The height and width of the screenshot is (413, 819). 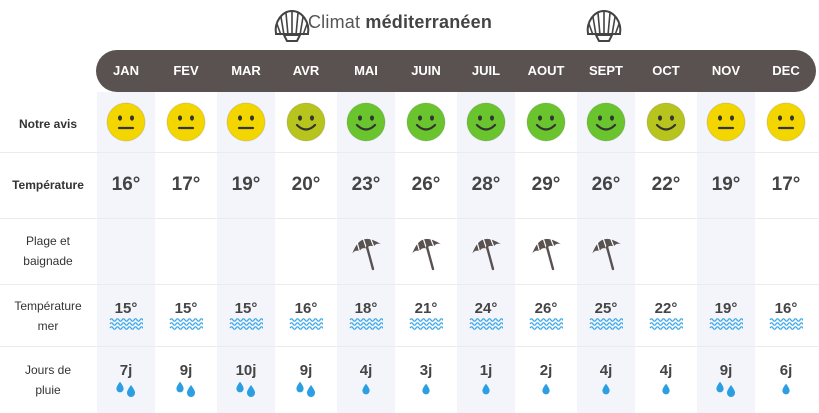 I want to click on rain-days-cell: 7j, so click(x=126, y=381).